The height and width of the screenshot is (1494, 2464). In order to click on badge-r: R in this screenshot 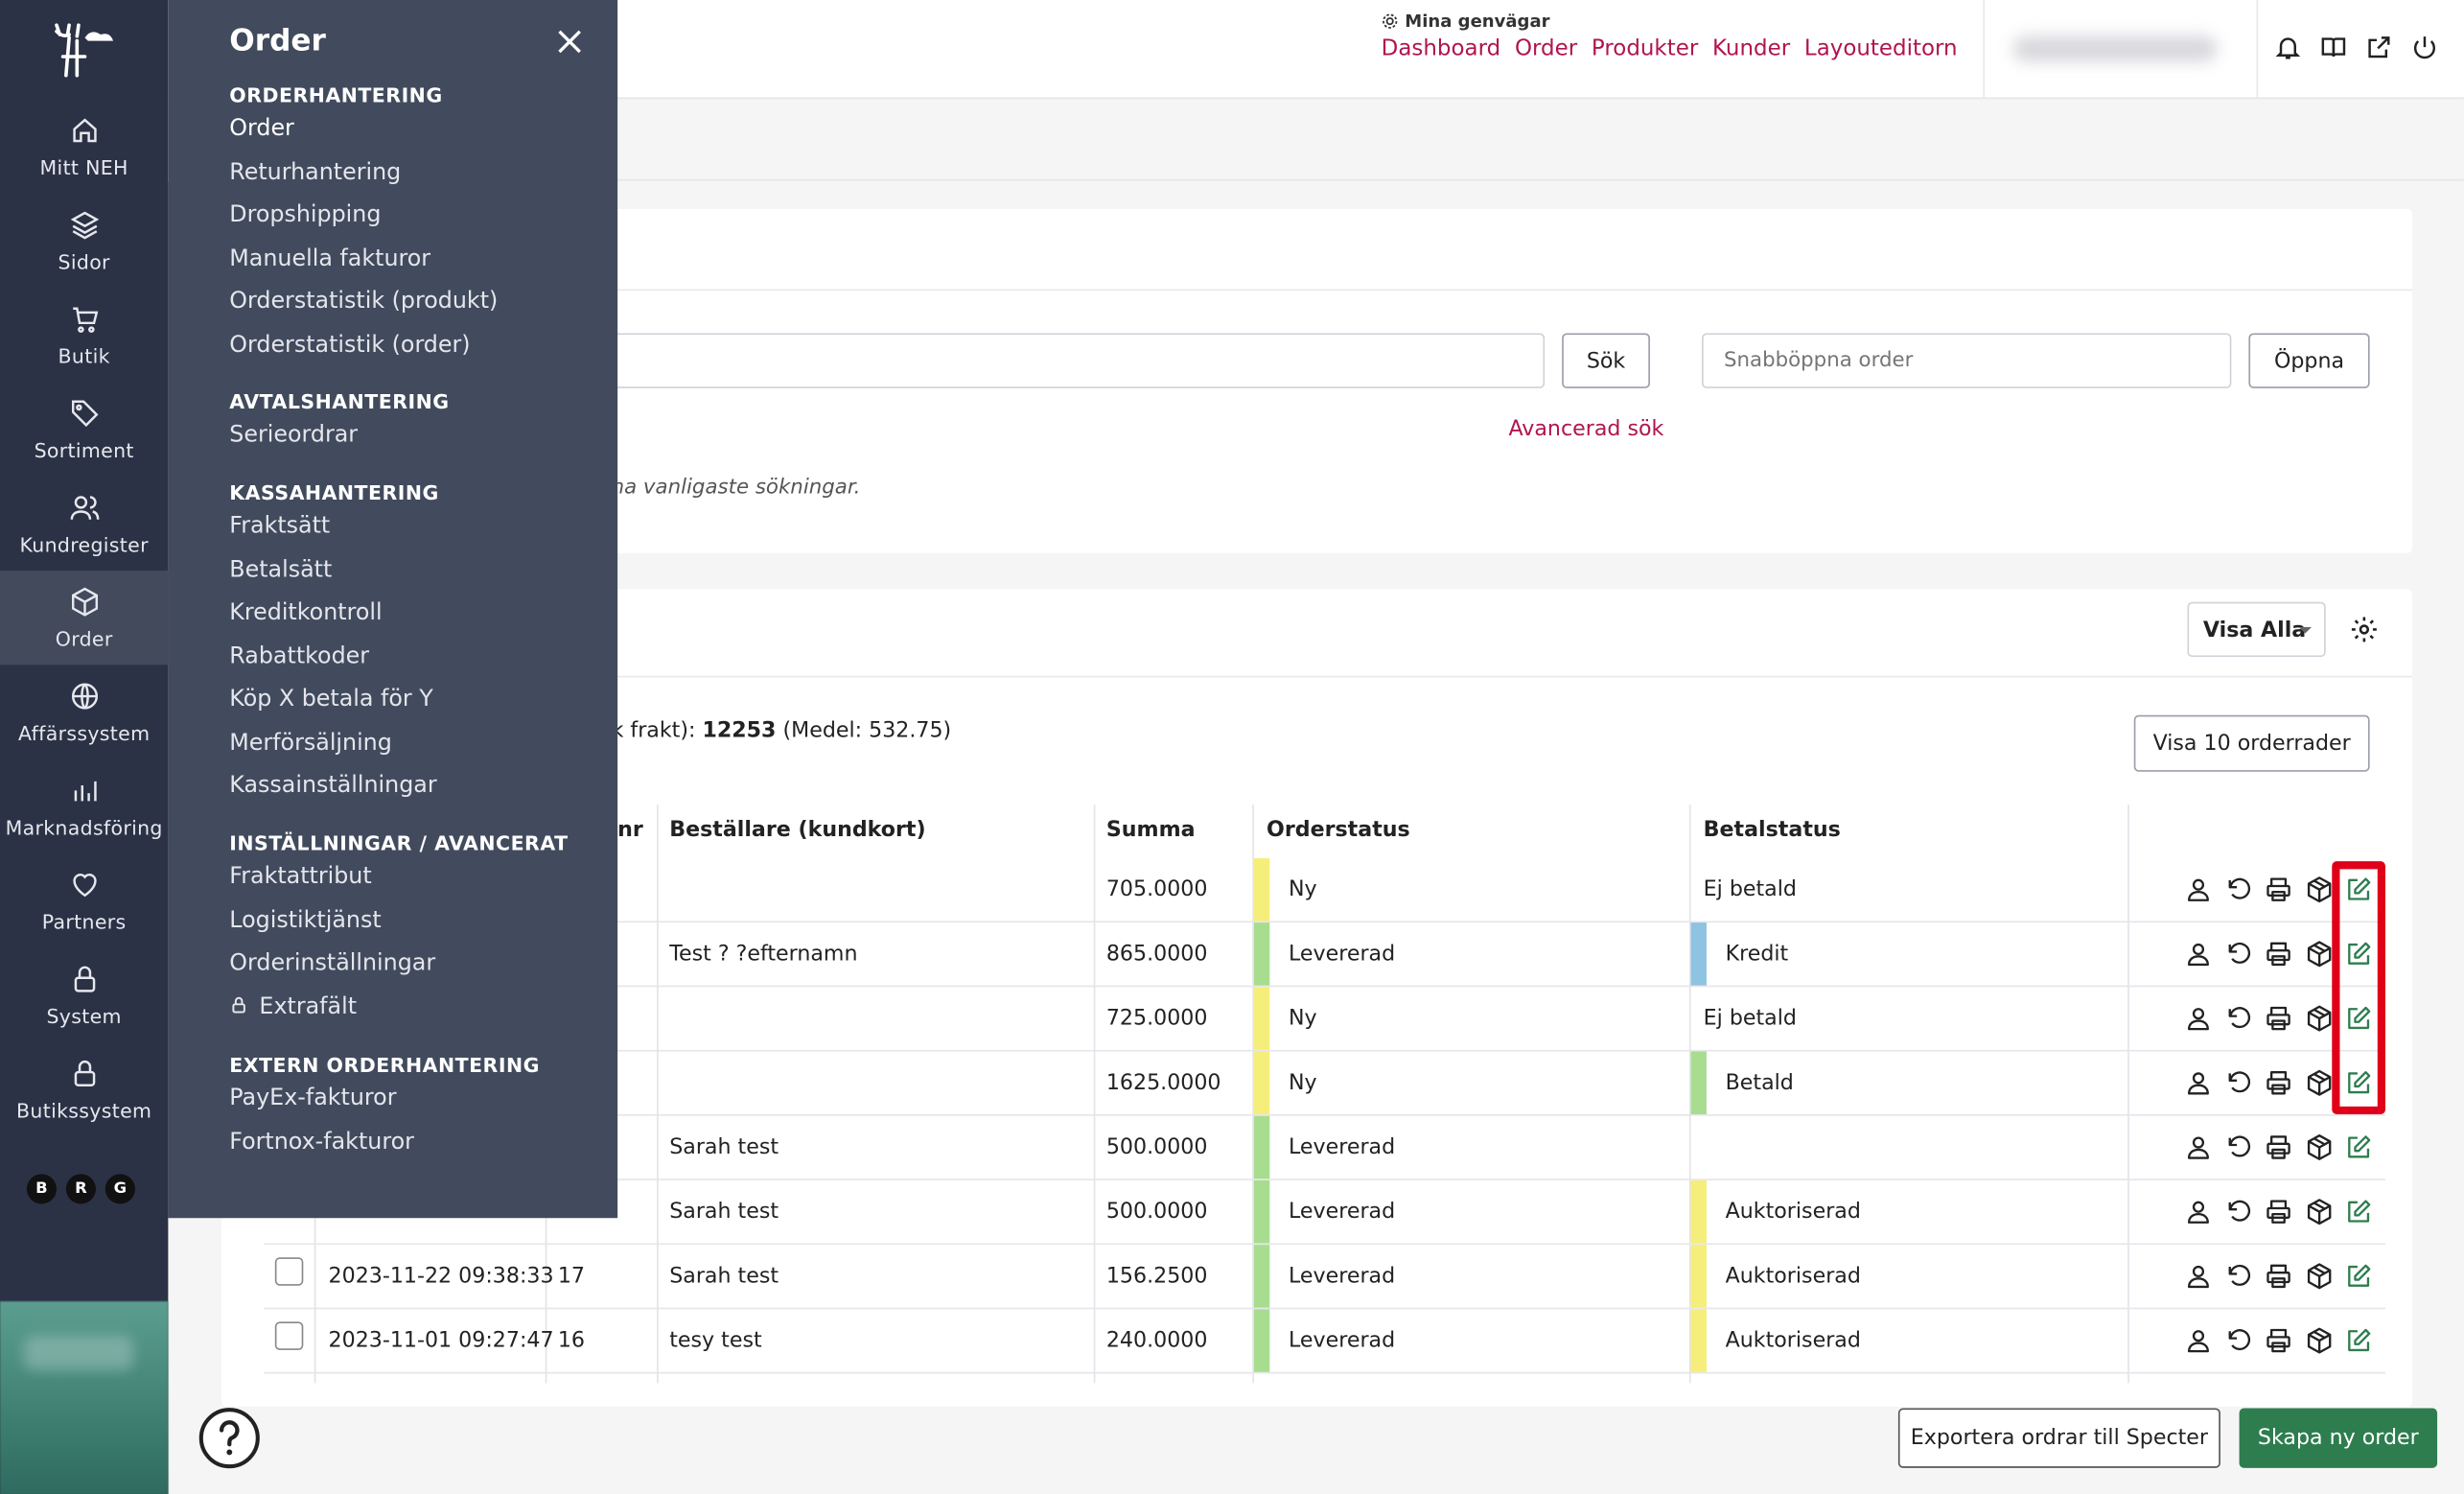, I will do `click(81, 1189)`.